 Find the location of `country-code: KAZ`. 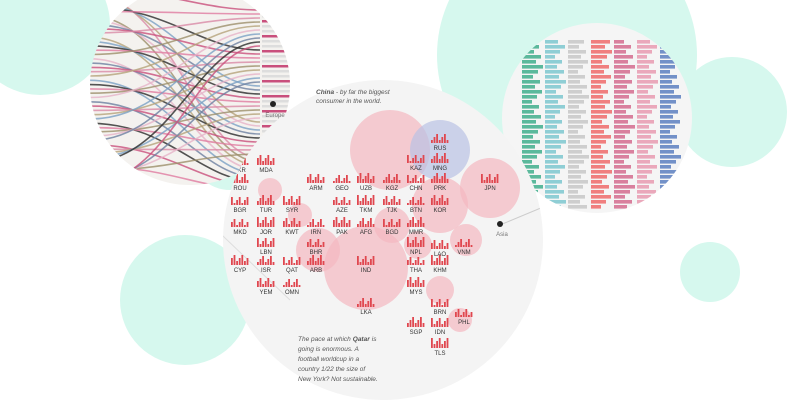

country-code: KAZ is located at coordinates (416, 169).